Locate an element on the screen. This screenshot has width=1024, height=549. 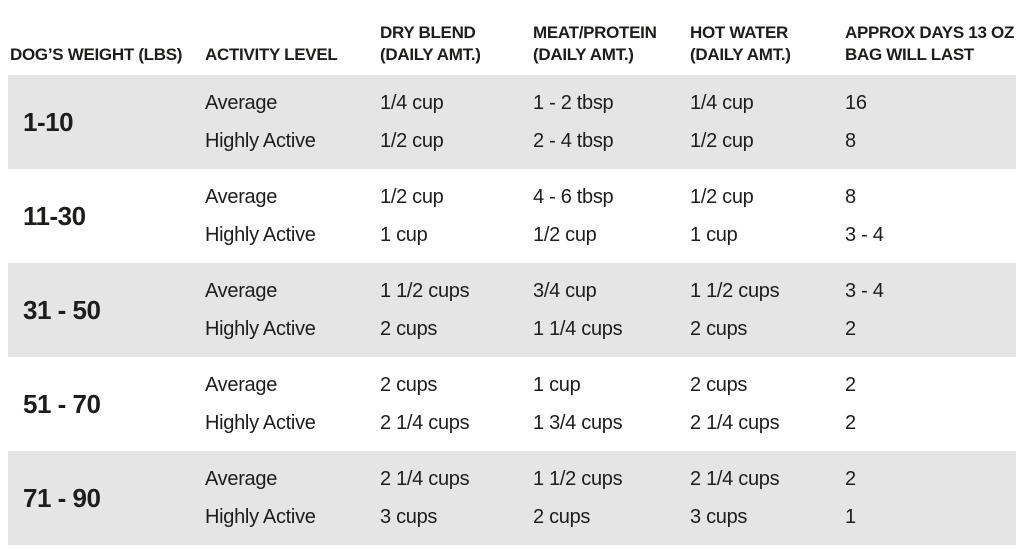
meat-protein-cell: 1 - 2 tbsp 2 - 4 tbsp is located at coordinates (611, 122).